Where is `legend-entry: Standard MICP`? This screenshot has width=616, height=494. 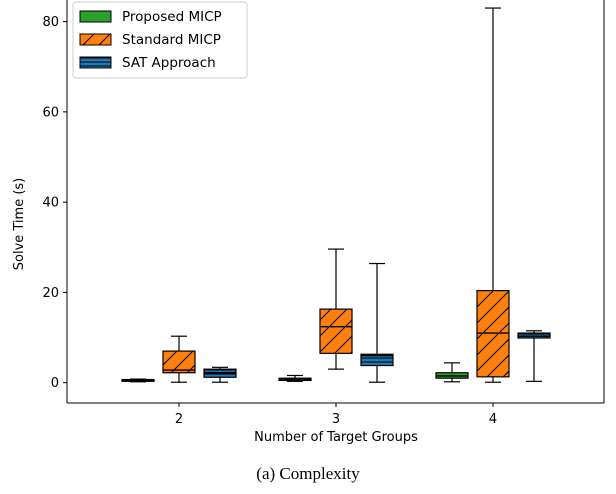 legend-entry: Standard MICP is located at coordinates (150, 40).